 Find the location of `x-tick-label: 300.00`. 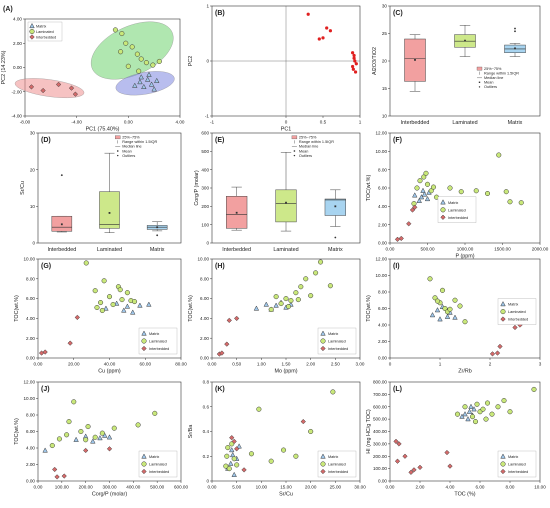

x-tick-label: 300.00 is located at coordinates (109, 487).